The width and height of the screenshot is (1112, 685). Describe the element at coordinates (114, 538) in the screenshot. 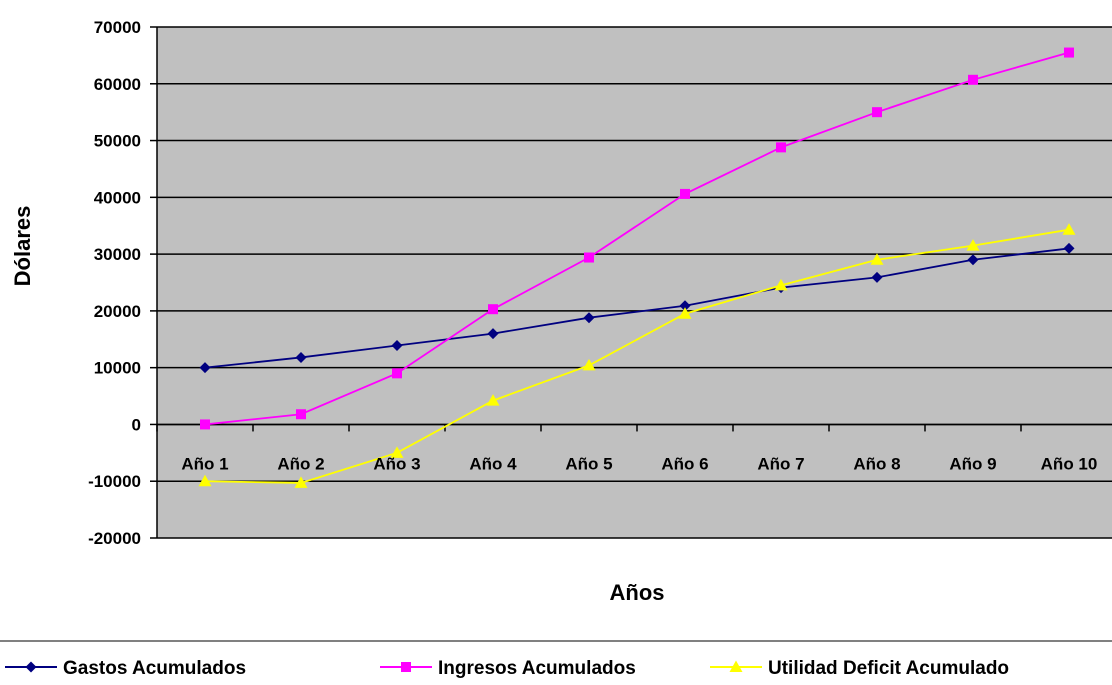

I see `y-tick-label: -20000` at that location.